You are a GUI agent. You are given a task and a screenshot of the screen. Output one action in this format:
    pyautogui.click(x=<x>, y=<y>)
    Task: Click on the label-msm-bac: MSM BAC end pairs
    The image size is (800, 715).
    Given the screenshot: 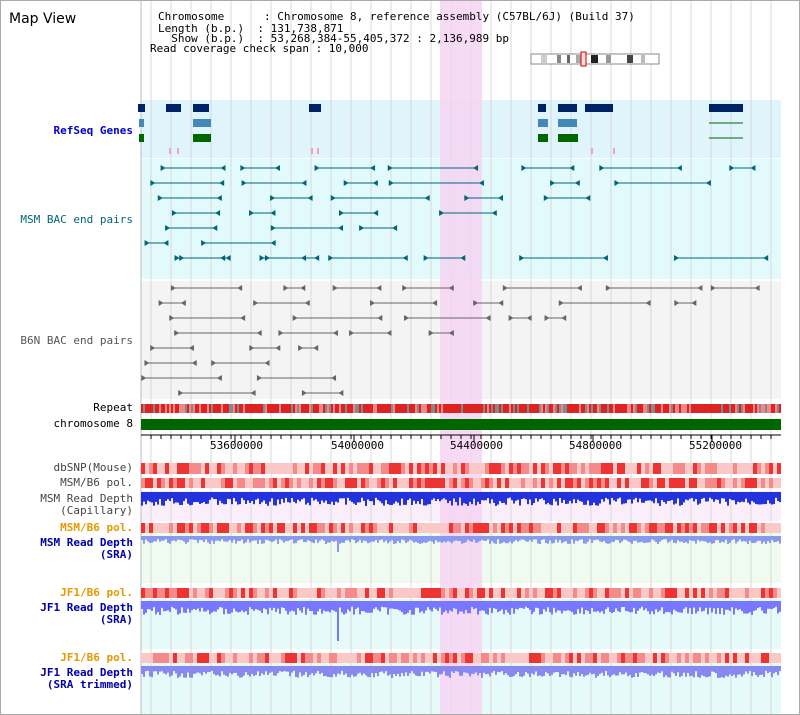 What is the action you would take?
    pyautogui.click(x=76, y=219)
    